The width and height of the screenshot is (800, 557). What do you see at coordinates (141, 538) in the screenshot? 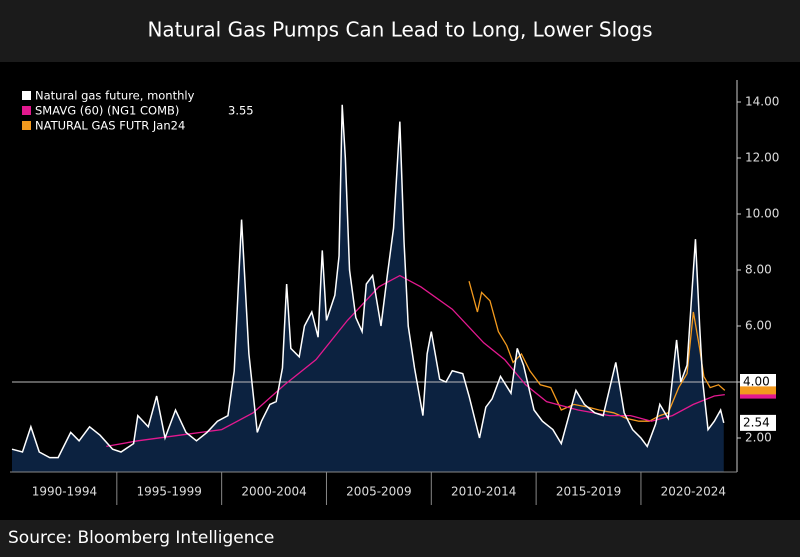
I see `source: Source: Bloomberg Intelligence` at bounding box center [141, 538].